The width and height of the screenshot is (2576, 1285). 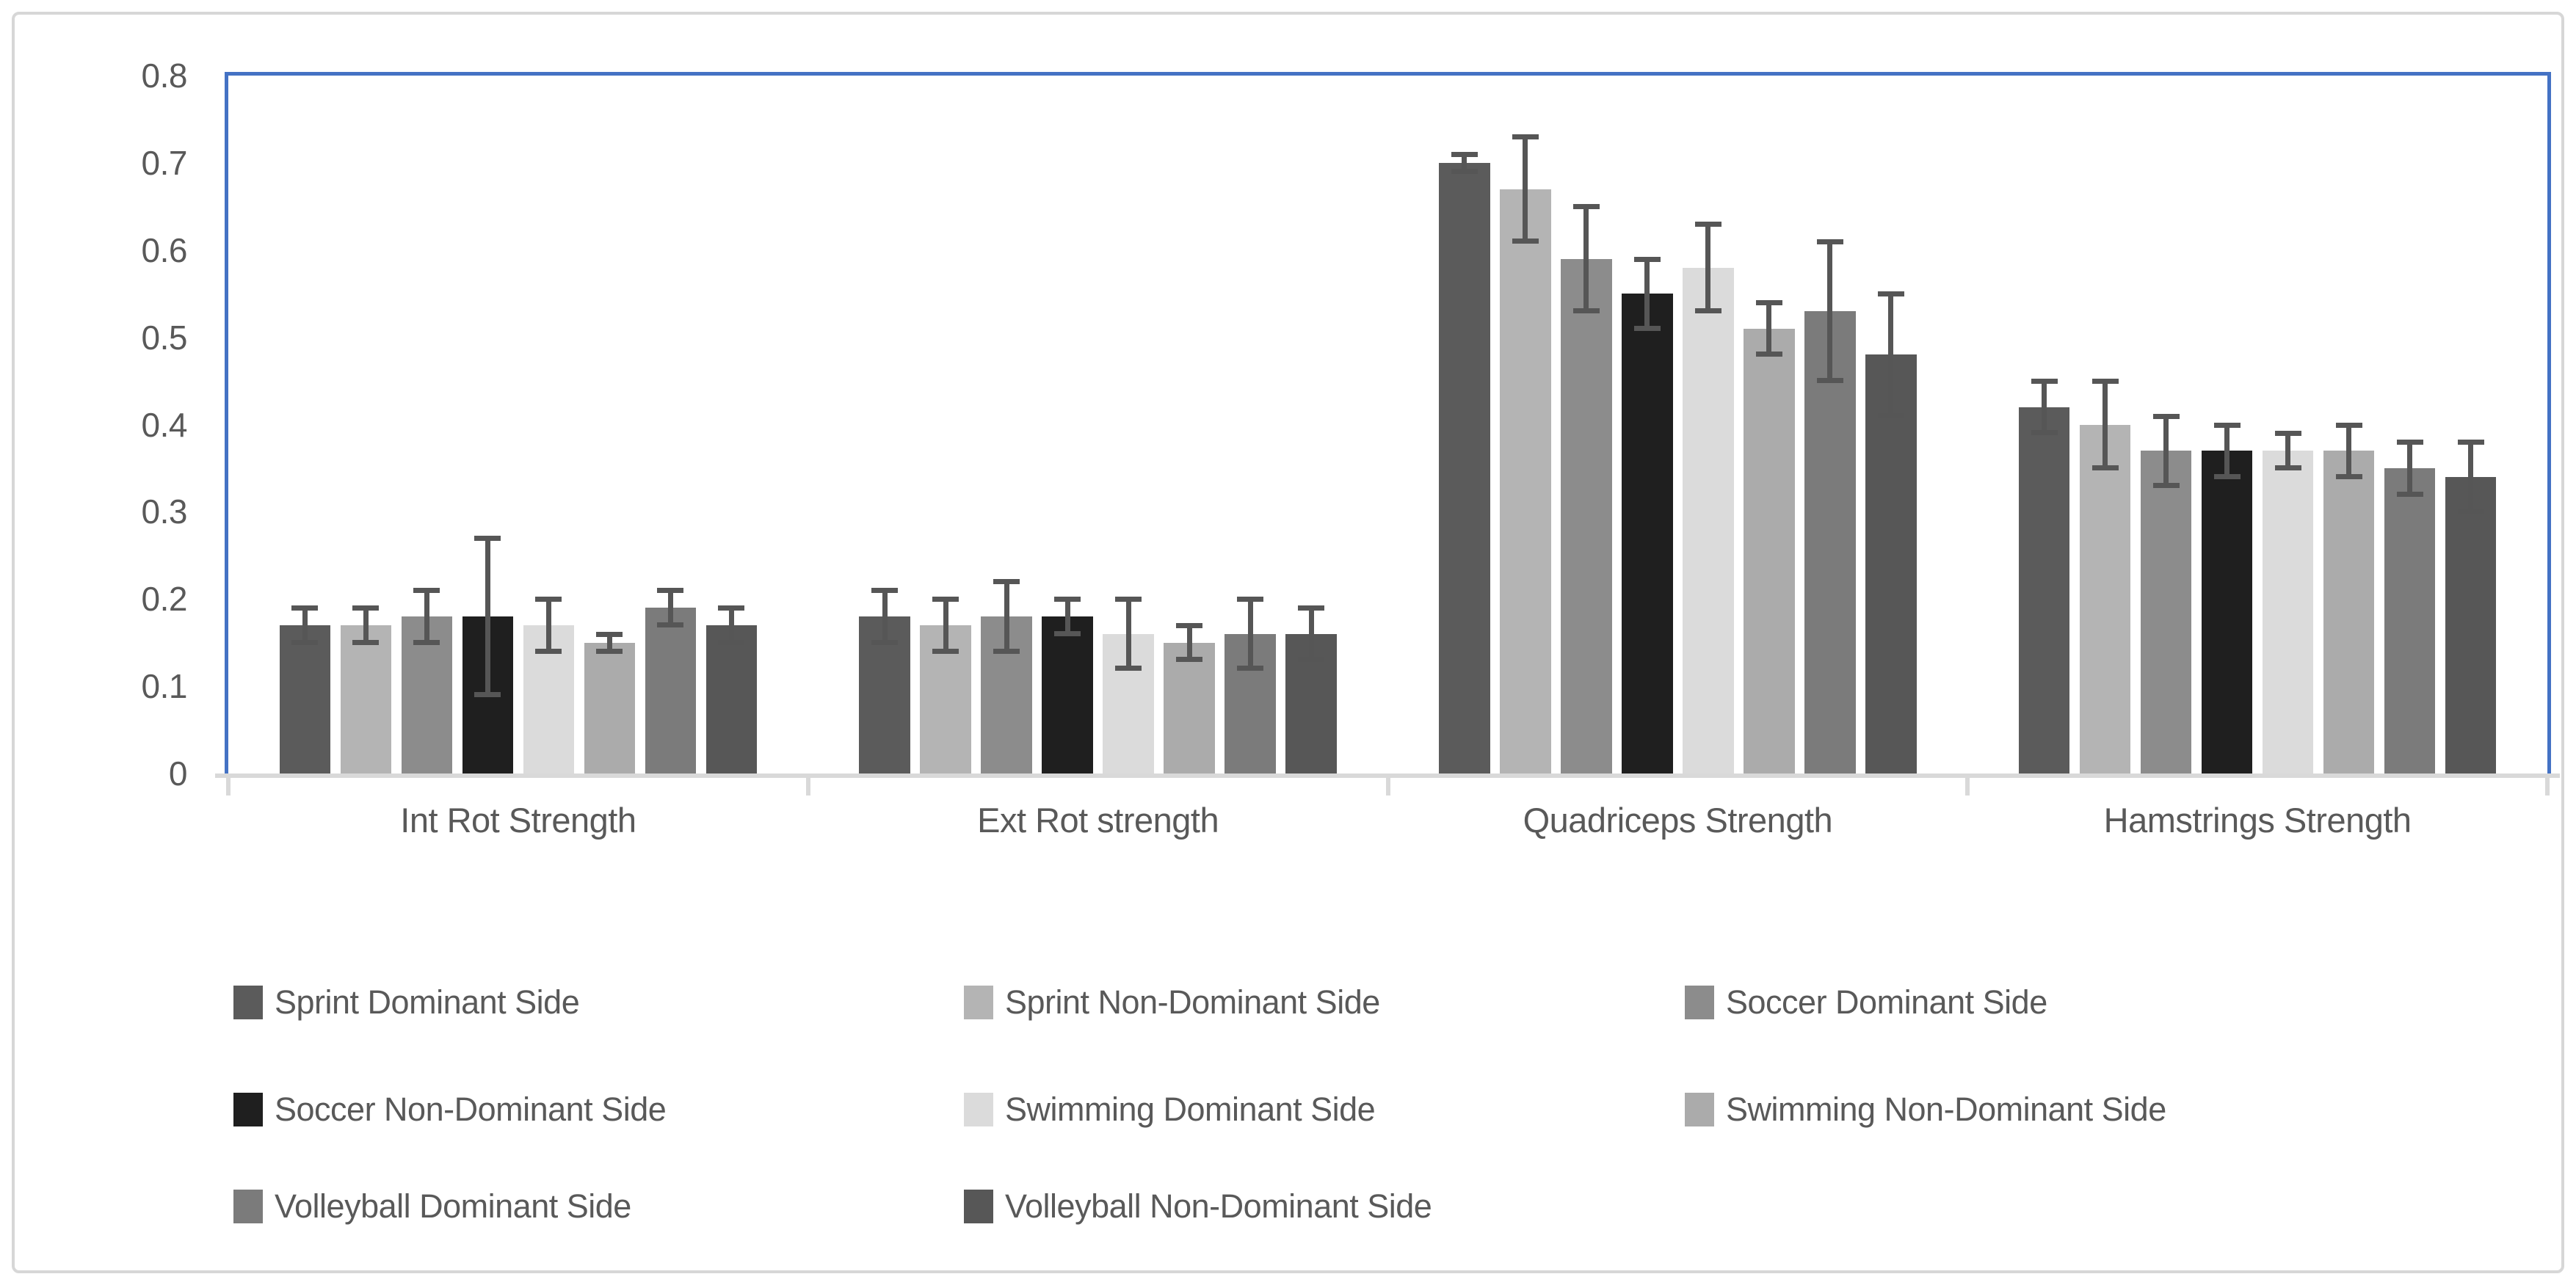 What do you see at coordinates (165, 599) in the screenshot?
I see `y-axis-tick-label: 0.2` at bounding box center [165, 599].